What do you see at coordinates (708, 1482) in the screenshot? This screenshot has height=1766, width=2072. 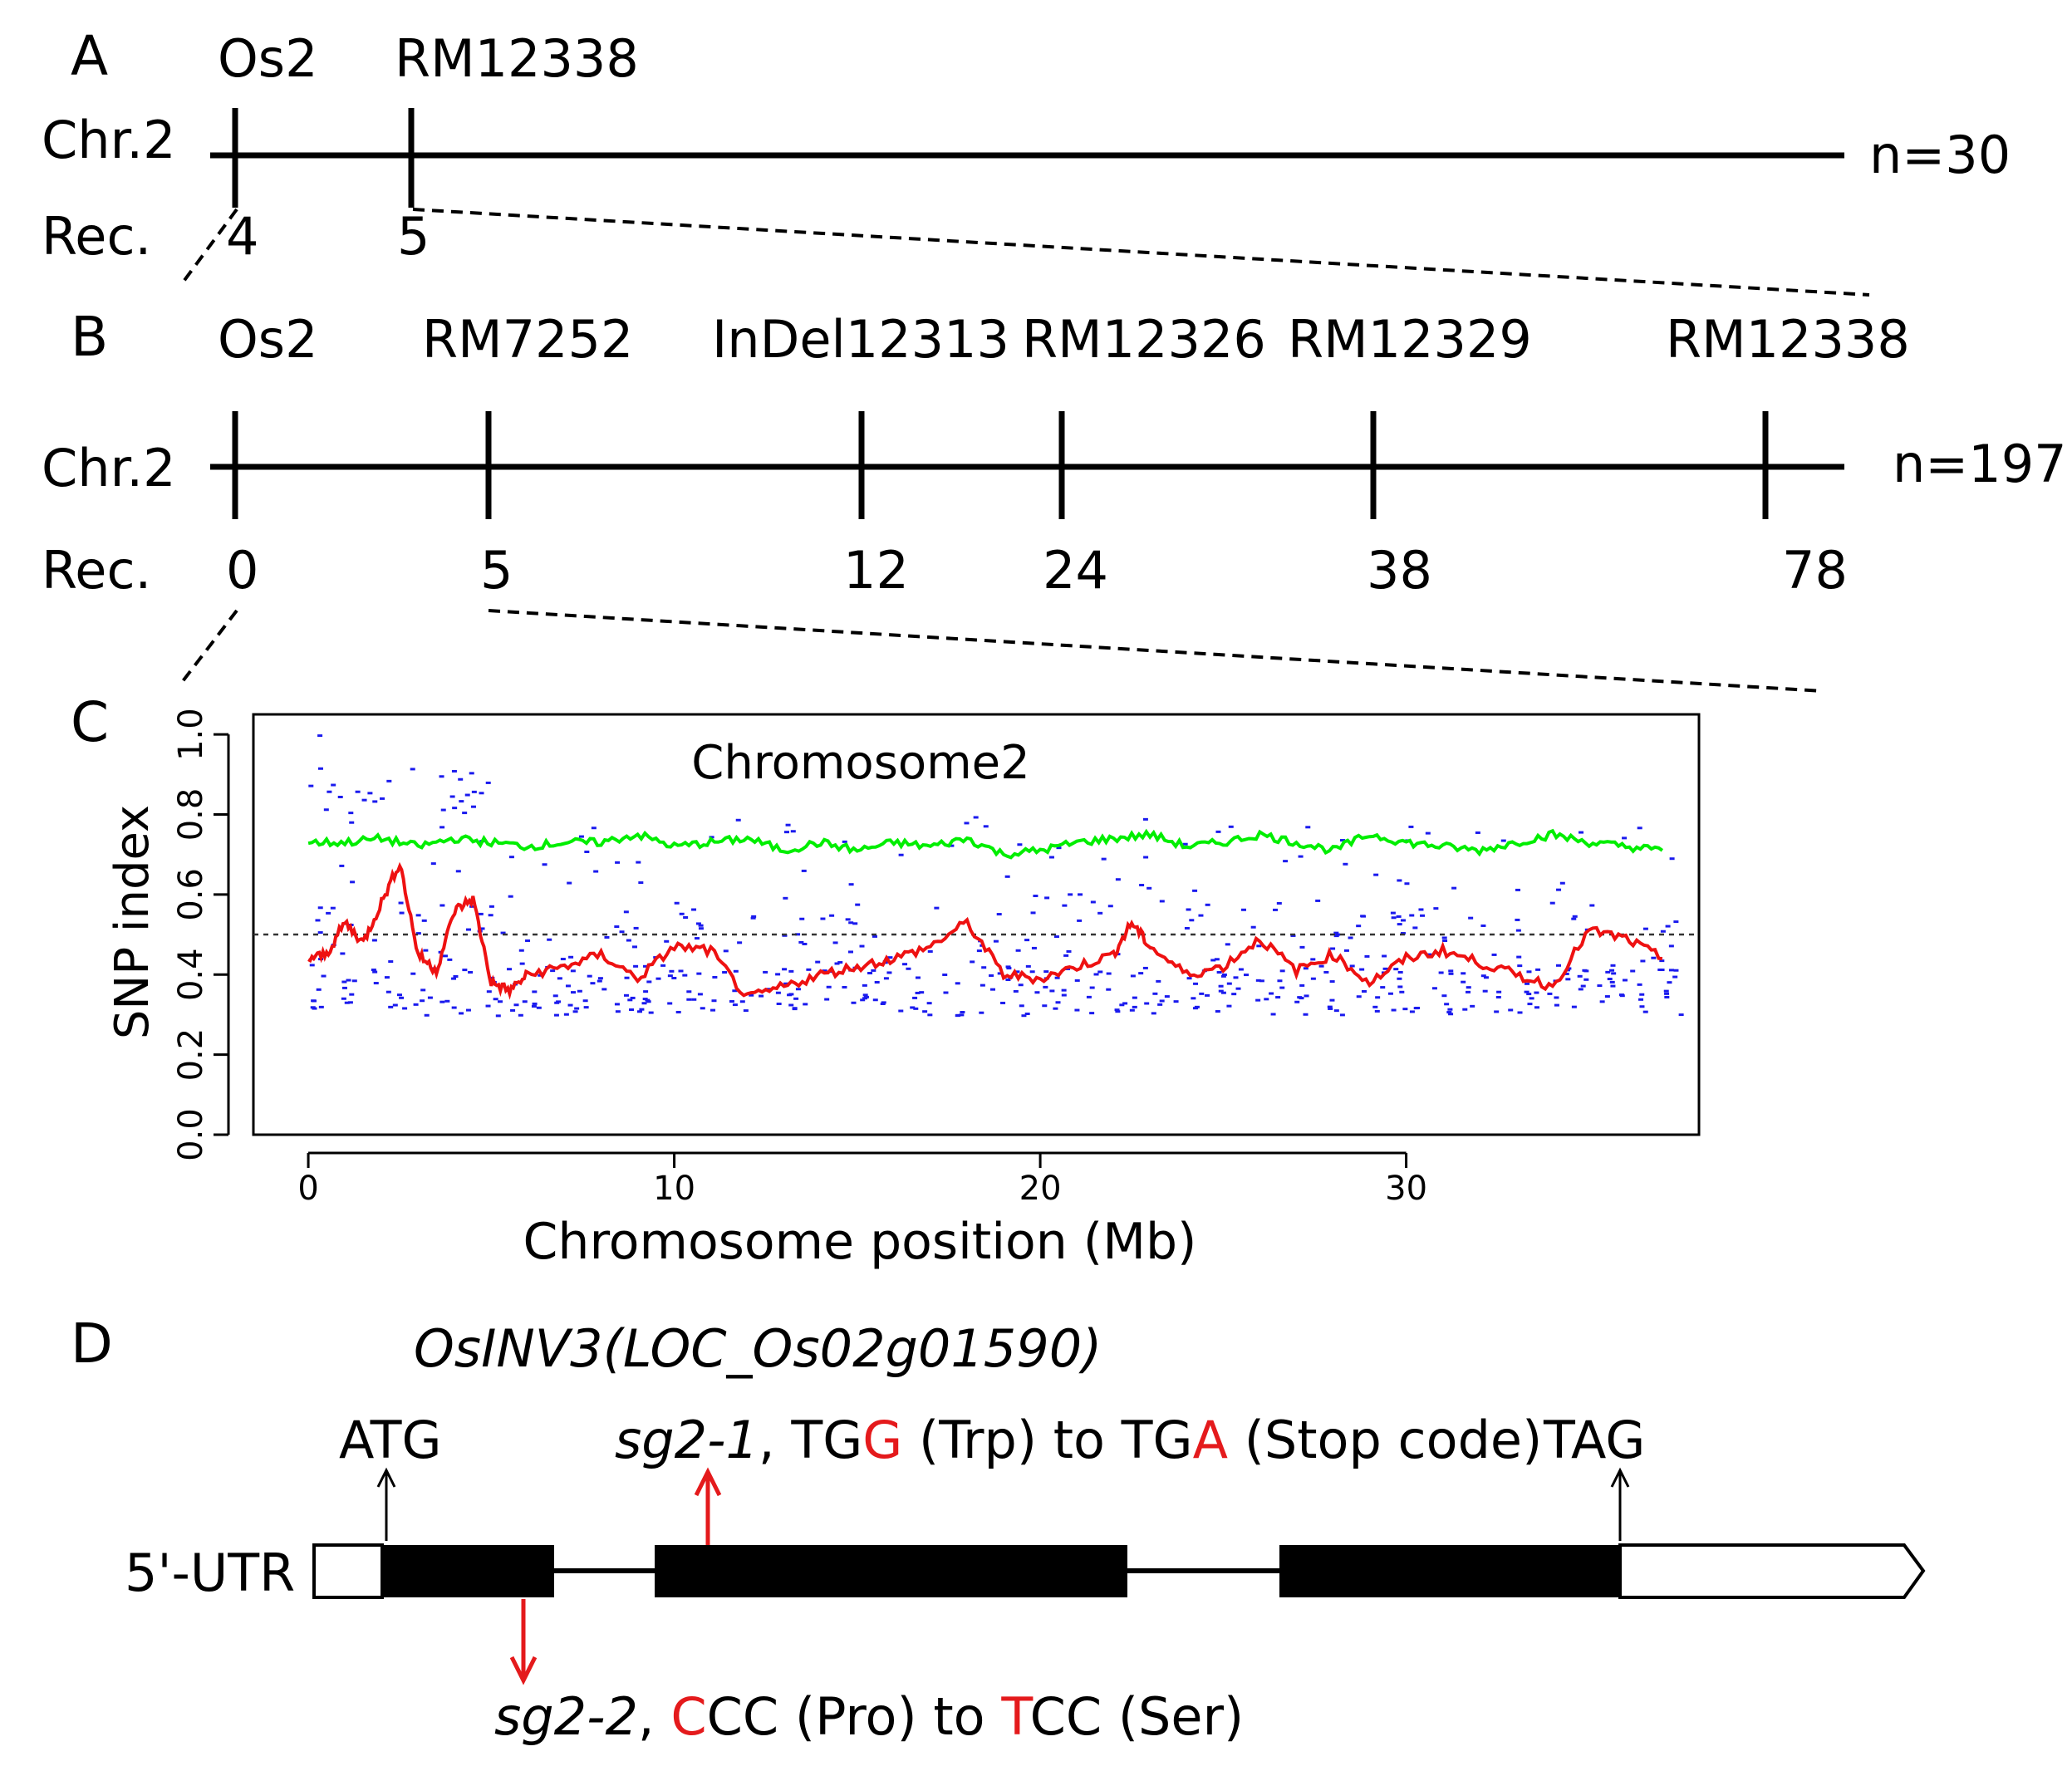 I see `sg2-1-arrowhead` at bounding box center [708, 1482].